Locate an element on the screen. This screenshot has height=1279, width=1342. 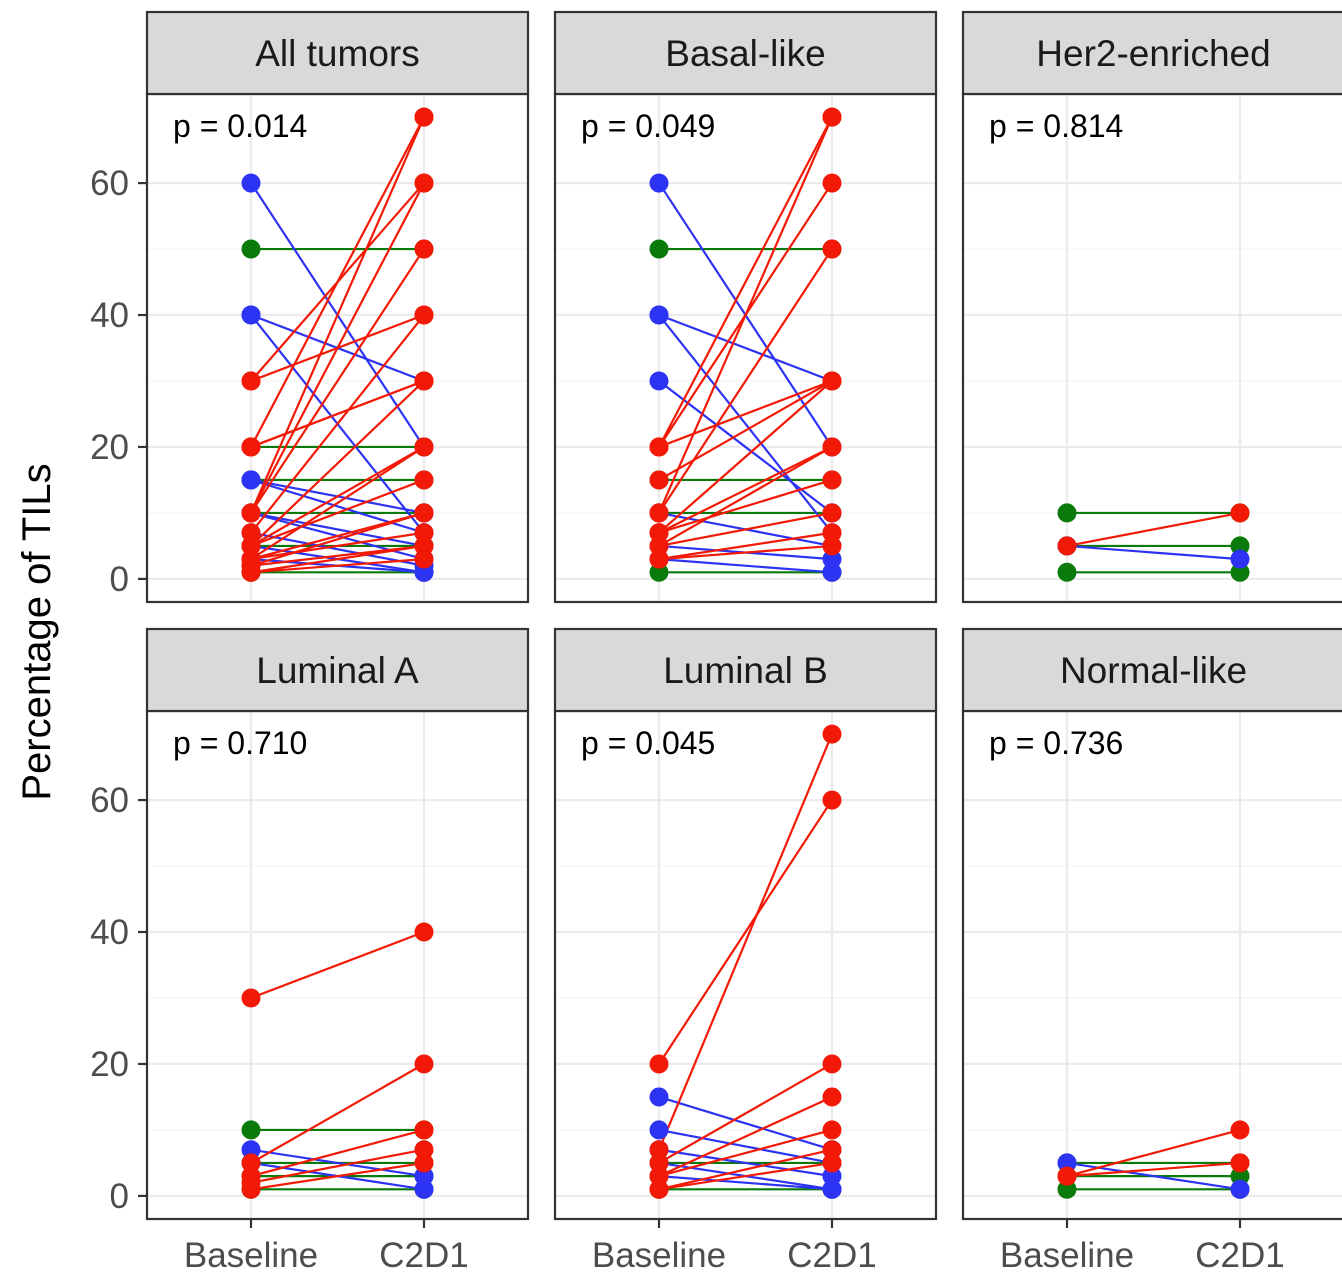
y-tick-label: 20 is located at coordinates (109, 1064).